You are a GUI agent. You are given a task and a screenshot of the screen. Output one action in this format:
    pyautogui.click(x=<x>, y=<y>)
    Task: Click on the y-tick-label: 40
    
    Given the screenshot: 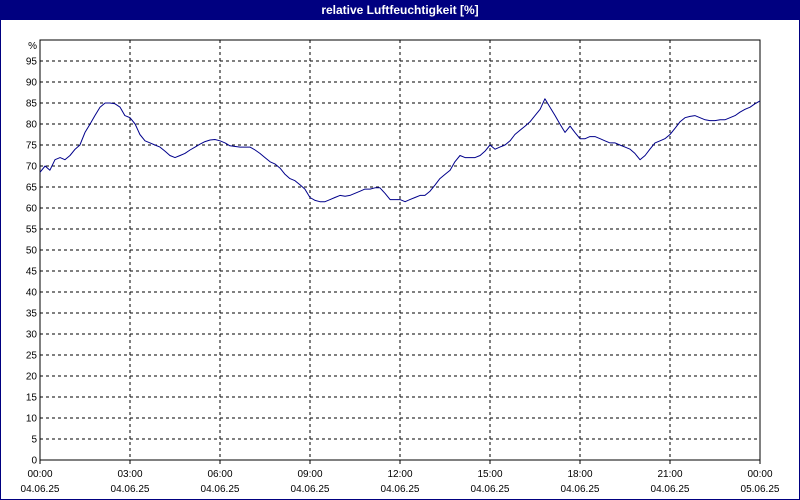 What is the action you would take?
    pyautogui.click(x=32, y=293)
    